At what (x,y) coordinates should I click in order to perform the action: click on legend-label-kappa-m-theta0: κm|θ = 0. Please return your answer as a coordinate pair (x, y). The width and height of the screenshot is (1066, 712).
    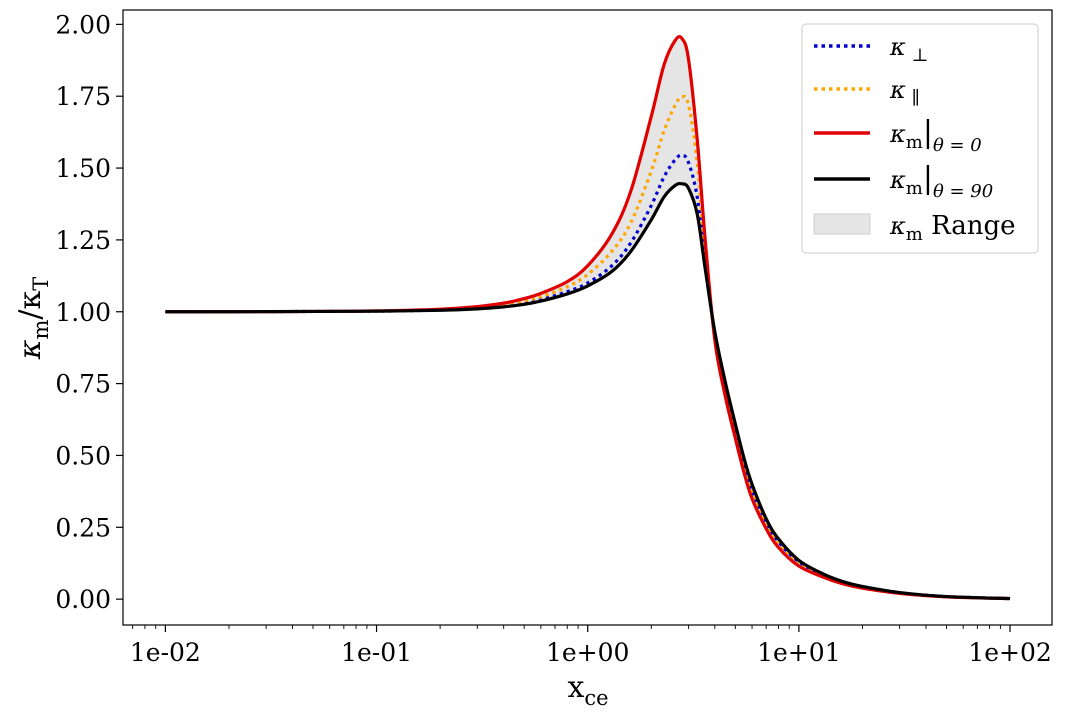
    Looking at the image, I should click on (935, 135).